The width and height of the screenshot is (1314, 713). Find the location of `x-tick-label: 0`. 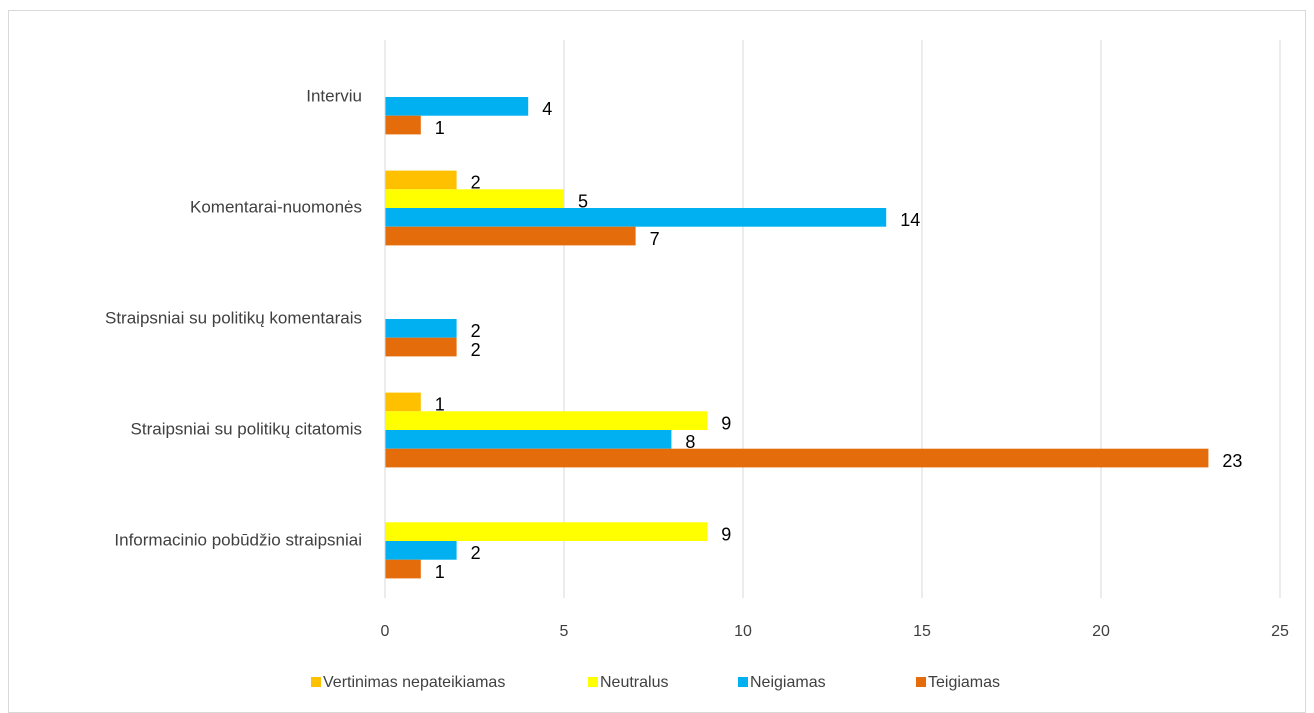

x-tick-label: 0 is located at coordinates (385, 631).